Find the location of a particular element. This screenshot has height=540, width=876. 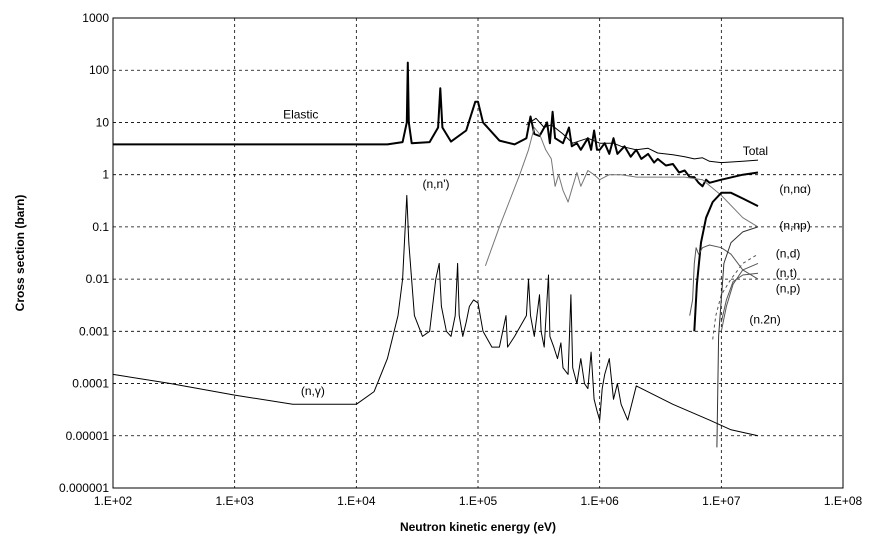

annotation-total: Total is located at coordinates (755, 151).